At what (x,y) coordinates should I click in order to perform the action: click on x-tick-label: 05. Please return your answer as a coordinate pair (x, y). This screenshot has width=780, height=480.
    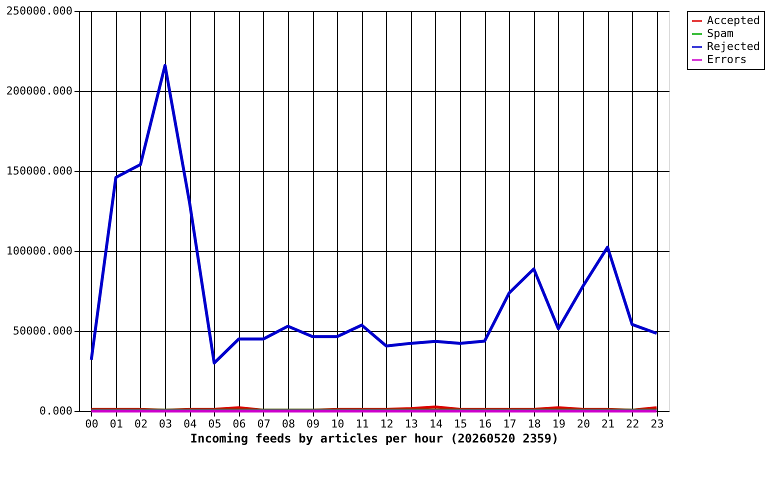
    Looking at the image, I should click on (215, 424).